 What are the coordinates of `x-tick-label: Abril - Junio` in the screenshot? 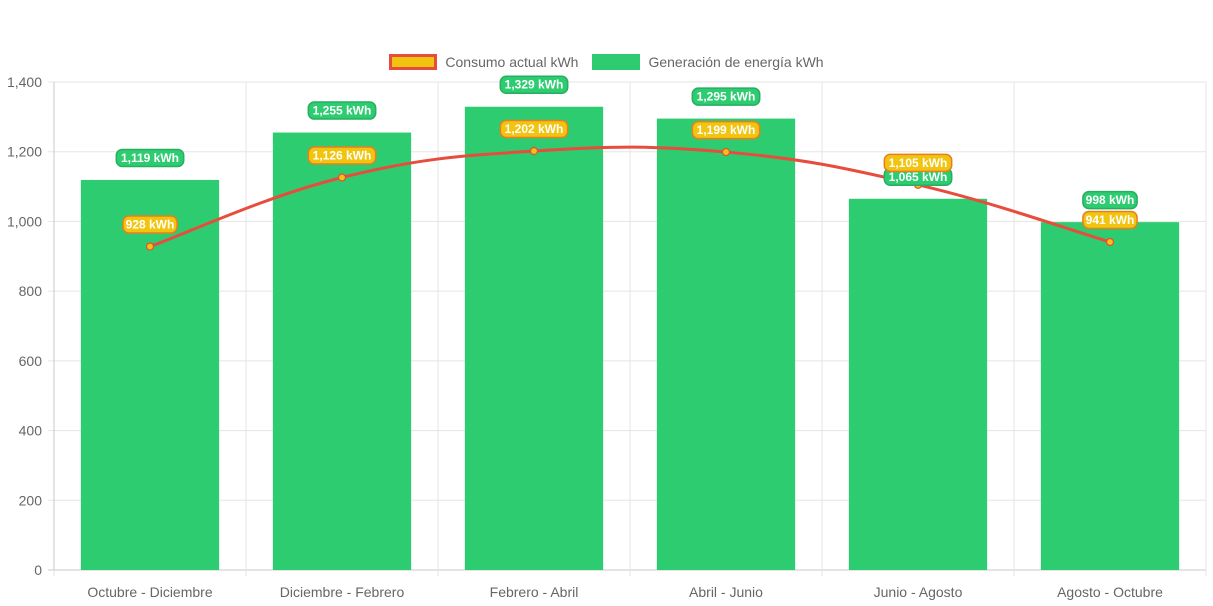 It's located at (726, 592).